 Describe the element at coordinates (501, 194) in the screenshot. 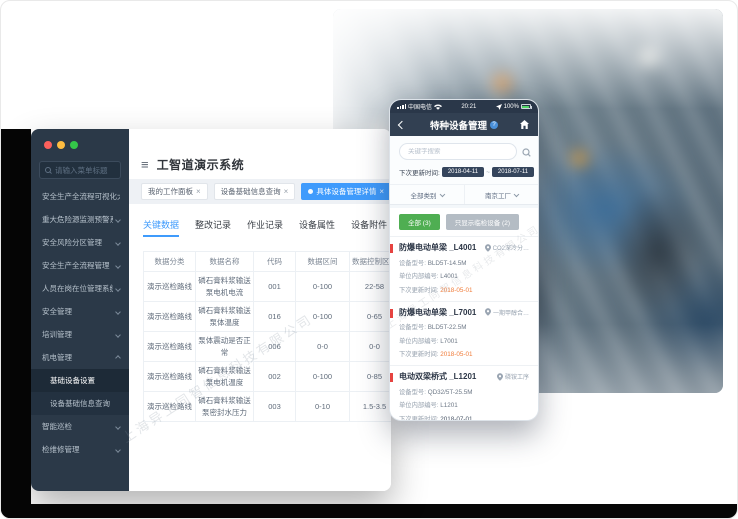

I see `factory-dropdown: 南京工厂` at that location.